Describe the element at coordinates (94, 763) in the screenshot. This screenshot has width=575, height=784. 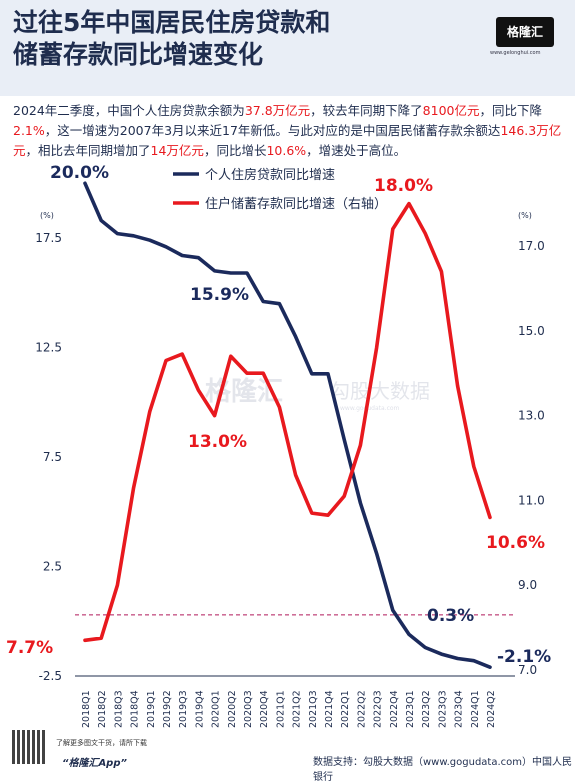
I see `footer-app-name: “格隆汇App”` at that location.